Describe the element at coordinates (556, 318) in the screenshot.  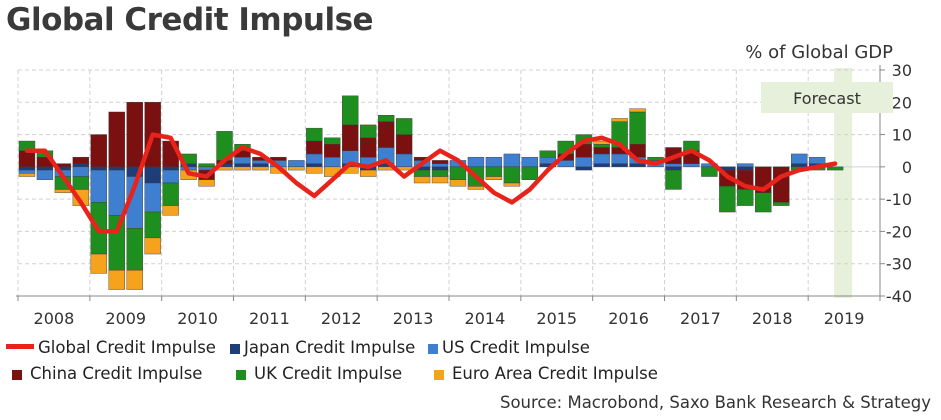
I see `x-tick-label-2015: 2015` at that location.